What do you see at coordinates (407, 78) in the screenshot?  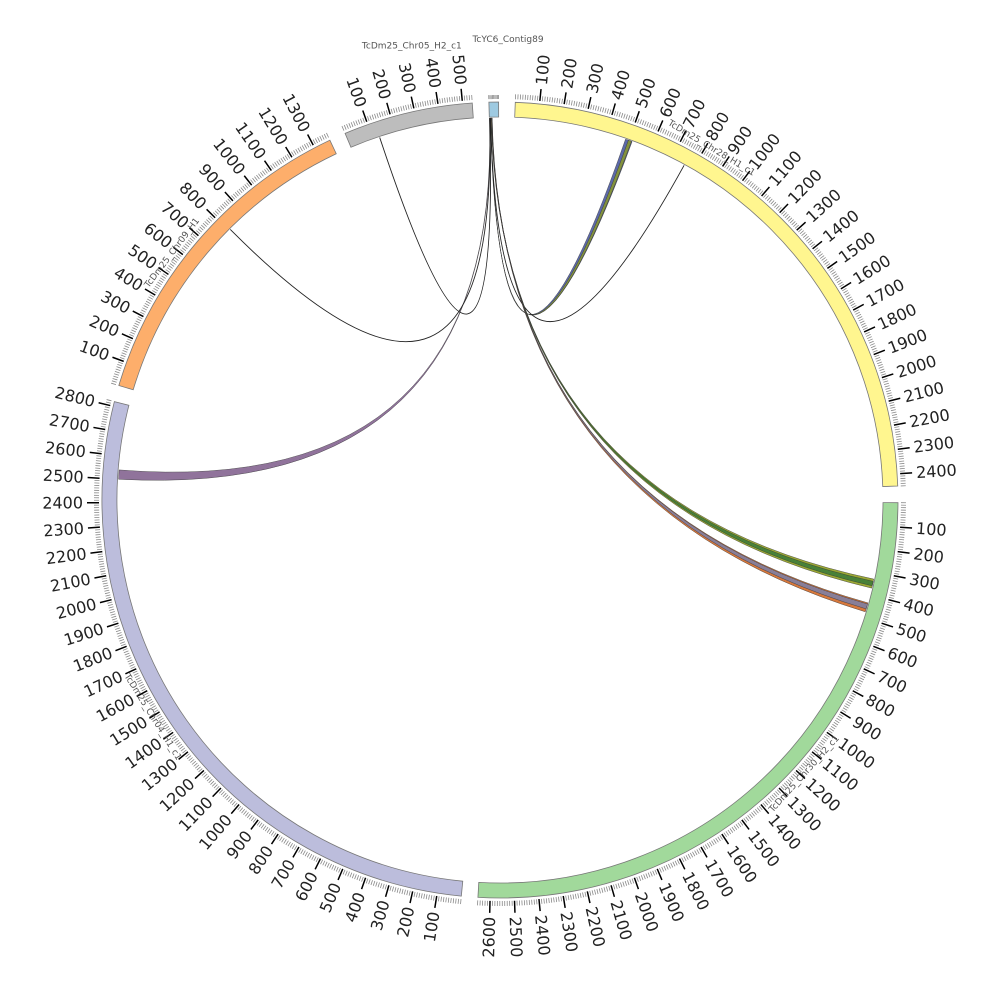 I see `tick-label-chr05-300: 300` at bounding box center [407, 78].